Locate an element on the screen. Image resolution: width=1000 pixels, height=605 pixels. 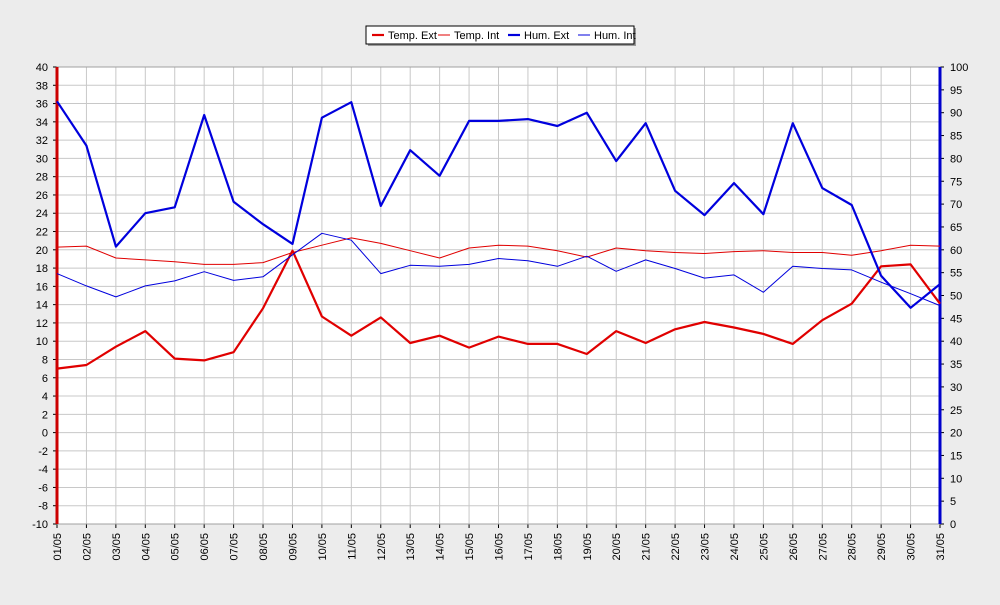
x-tick-label: 05/05 is located at coordinates (176, 547).